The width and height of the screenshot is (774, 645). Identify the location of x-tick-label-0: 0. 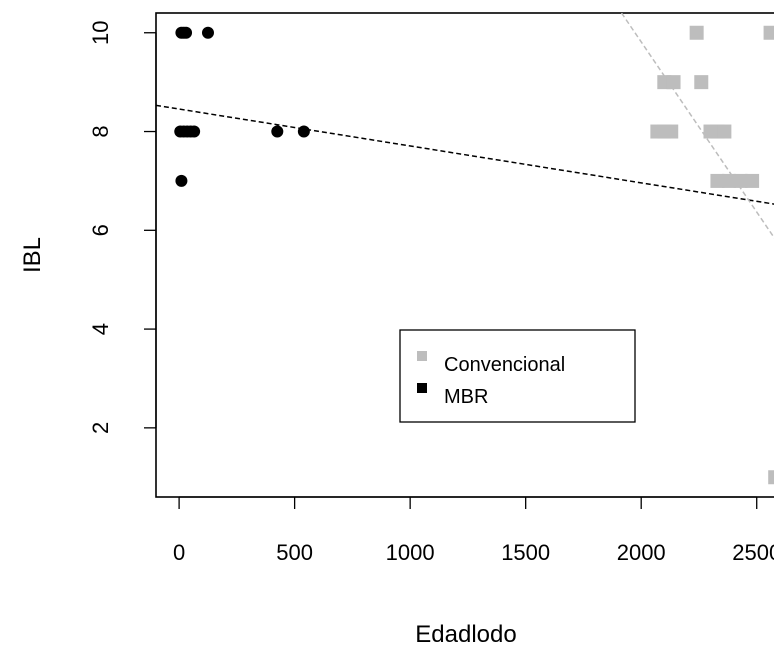
(179, 552).